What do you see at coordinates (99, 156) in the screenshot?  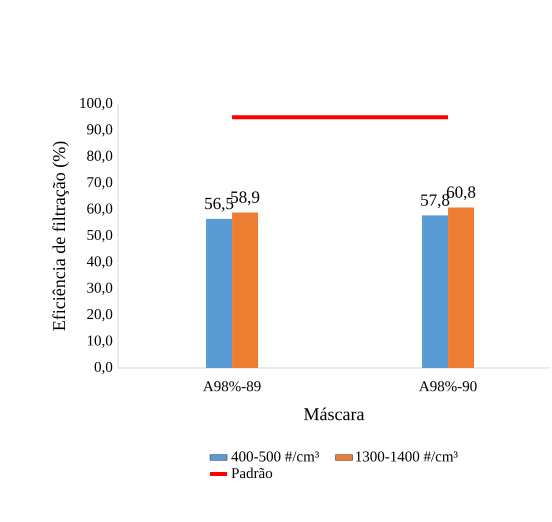 I see `y-tick-label: 80,0` at bounding box center [99, 156].